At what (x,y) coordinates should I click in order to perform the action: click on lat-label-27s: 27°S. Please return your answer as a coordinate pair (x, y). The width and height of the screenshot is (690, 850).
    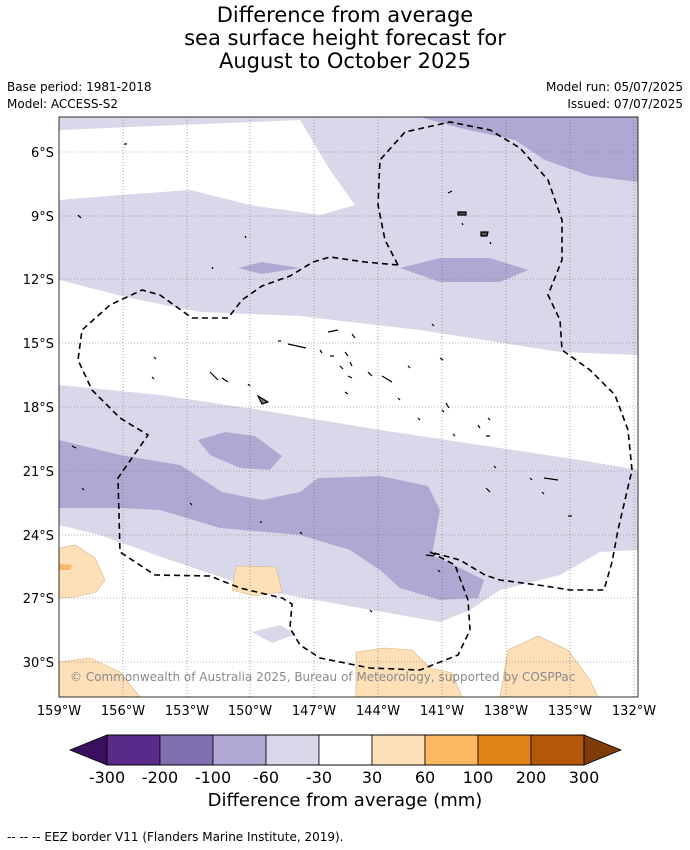
    Looking at the image, I should click on (38, 599).